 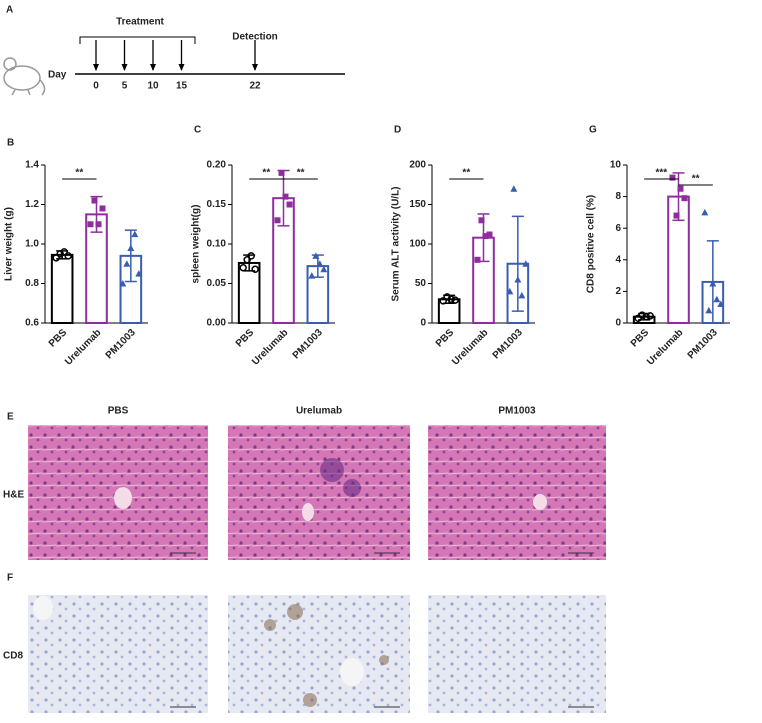 What do you see at coordinates (118, 411) in the screenshot?
I see `column-label: PBS` at bounding box center [118, 411].